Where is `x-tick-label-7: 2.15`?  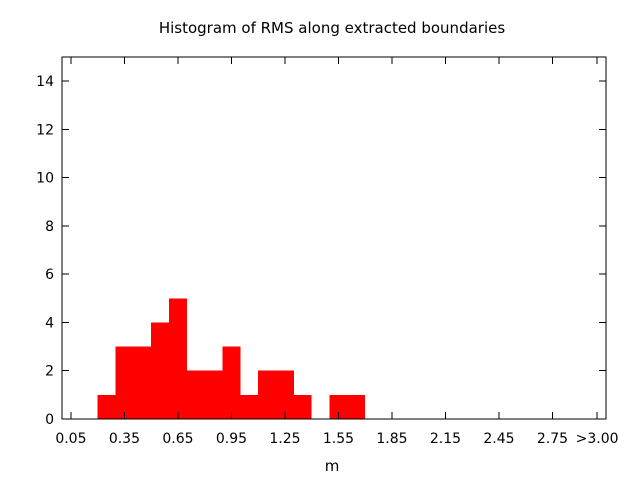 x-tick-label-7: 2.15 is located at coordinates (445, 439).